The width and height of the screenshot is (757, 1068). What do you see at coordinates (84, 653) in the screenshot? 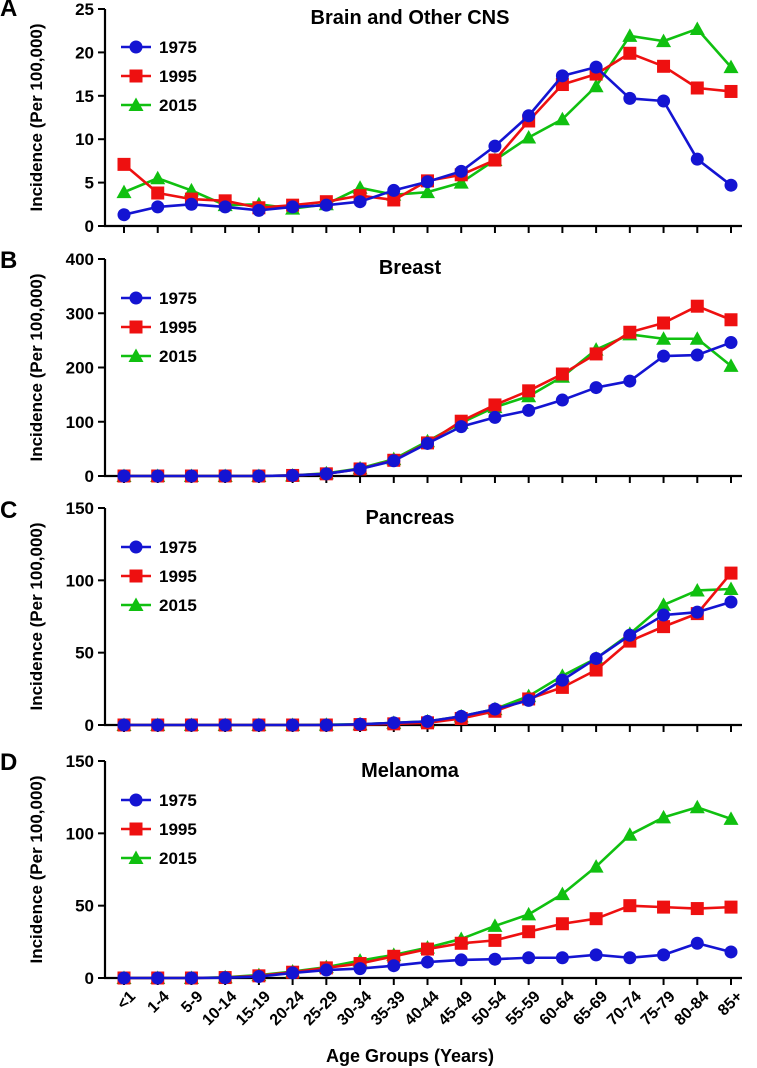
I see `y-tick-label: 50` at bounding box center [84, 653].